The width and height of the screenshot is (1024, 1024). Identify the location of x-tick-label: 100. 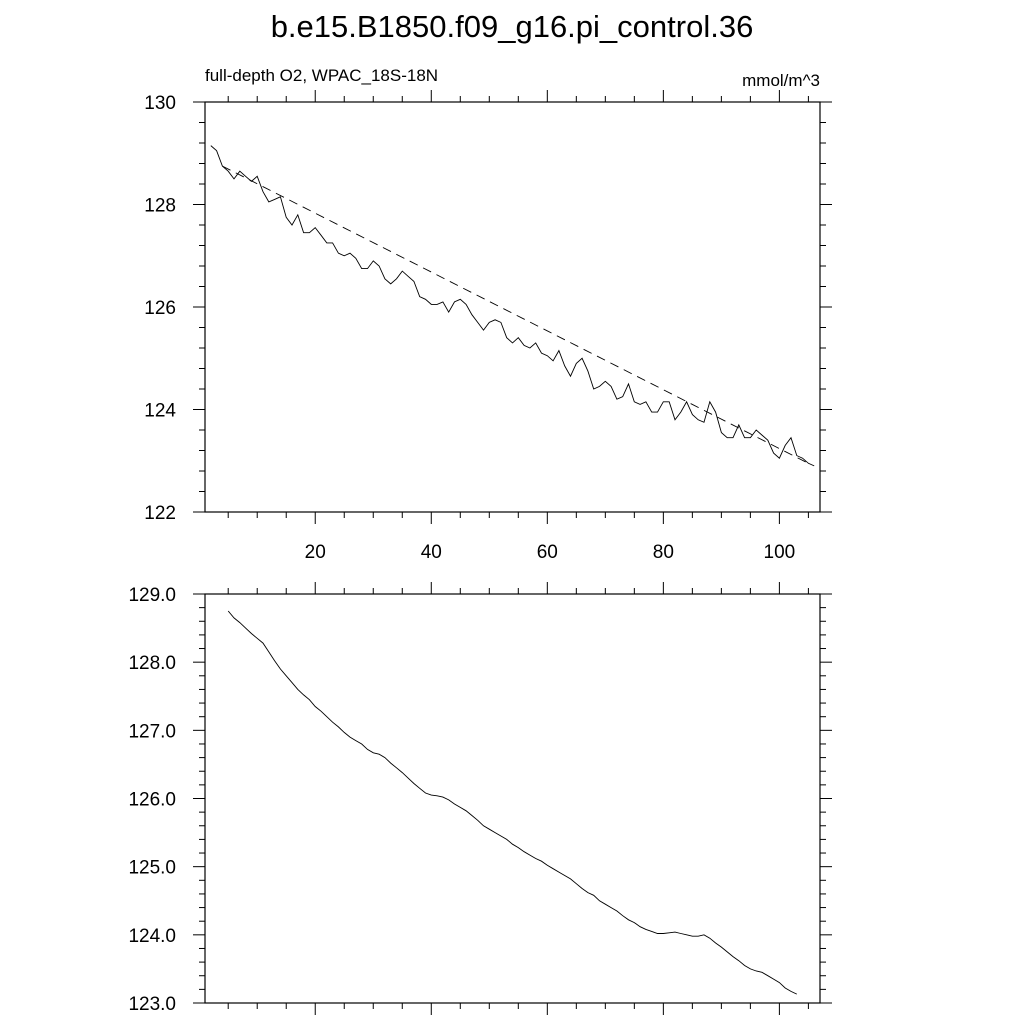
(780, 552).